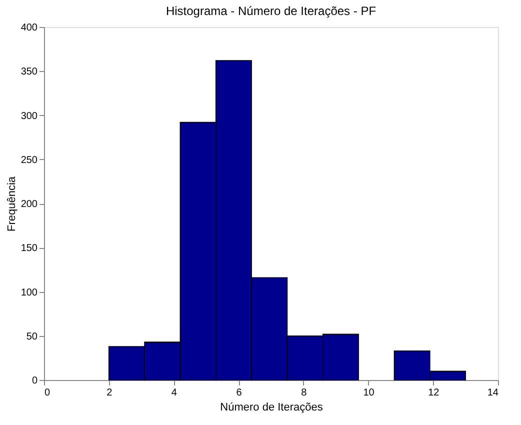 Image resolution: width=521 pixels, height=425 pixels. Describe the element at coordinates (29, 116) in the screenshot. I see `y-tick-label: 300` at that location.